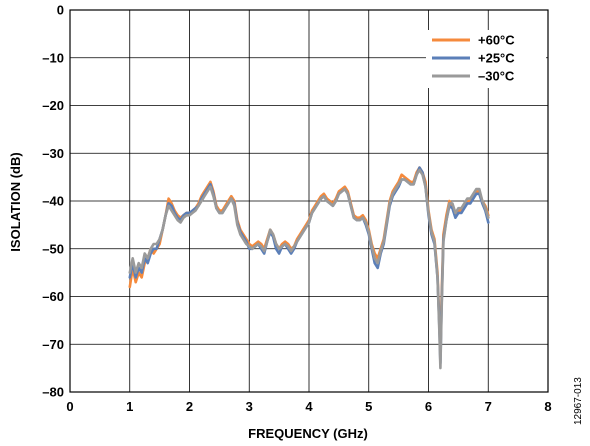 The image size is (590, 446). Describe the element at coordinates (53, 57) in the screenshot. I see `y-tick-label: –10` at that location.